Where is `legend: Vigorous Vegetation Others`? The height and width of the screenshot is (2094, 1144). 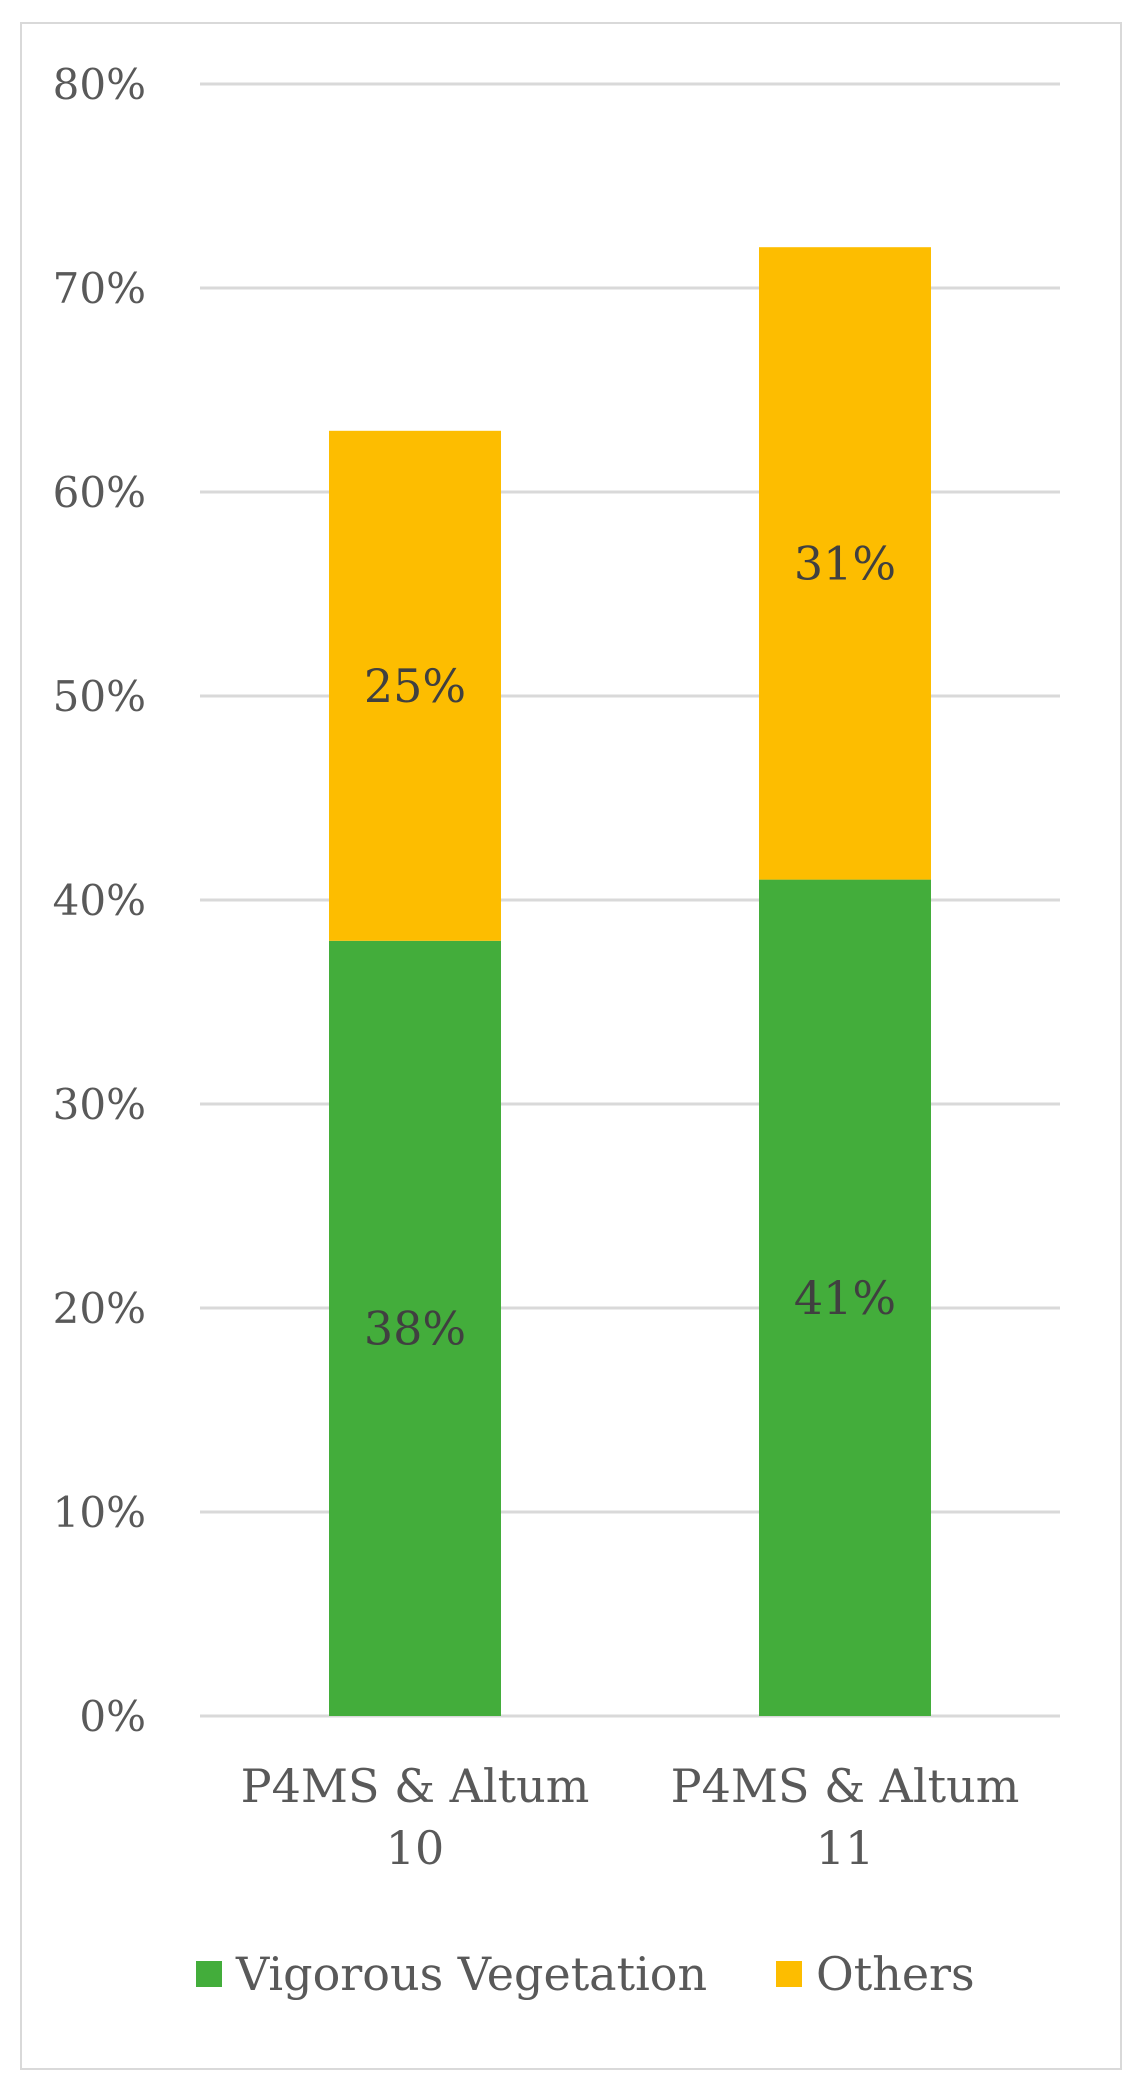
legend: Vigorous Vegetation Others is located at coordinates (585, 1974).